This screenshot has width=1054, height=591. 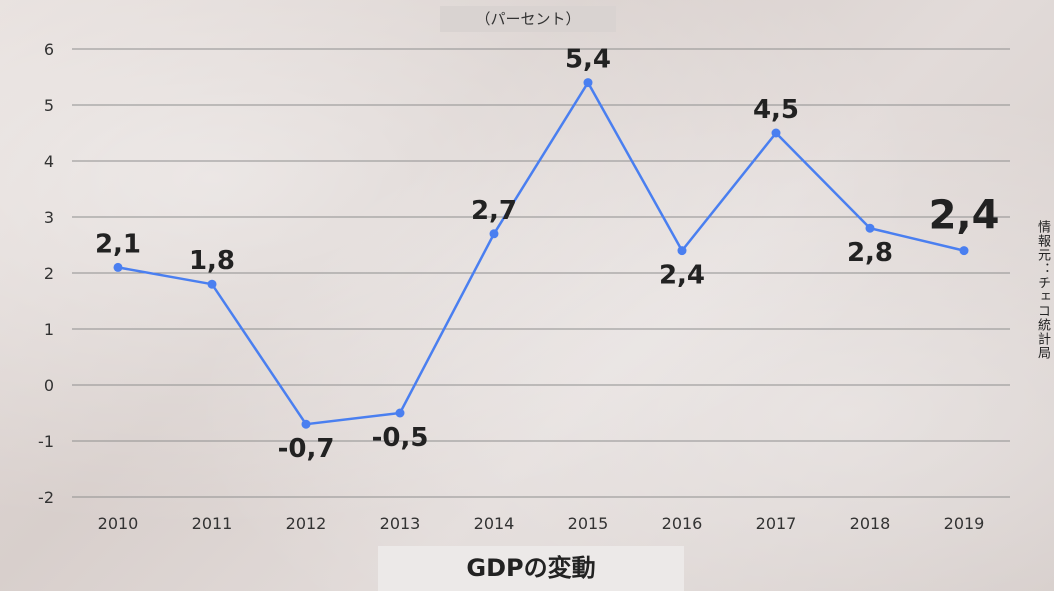 I want to click on y-tick-label: -1, so click(x=46, y=441).